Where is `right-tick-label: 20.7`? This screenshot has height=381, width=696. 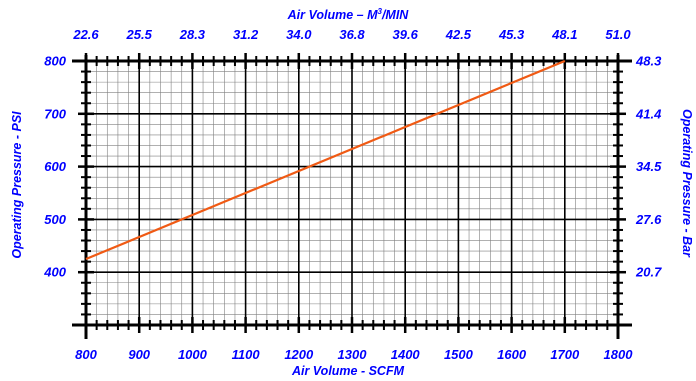 right-tick-label: 20.7 is located at coordinates (648, 272).